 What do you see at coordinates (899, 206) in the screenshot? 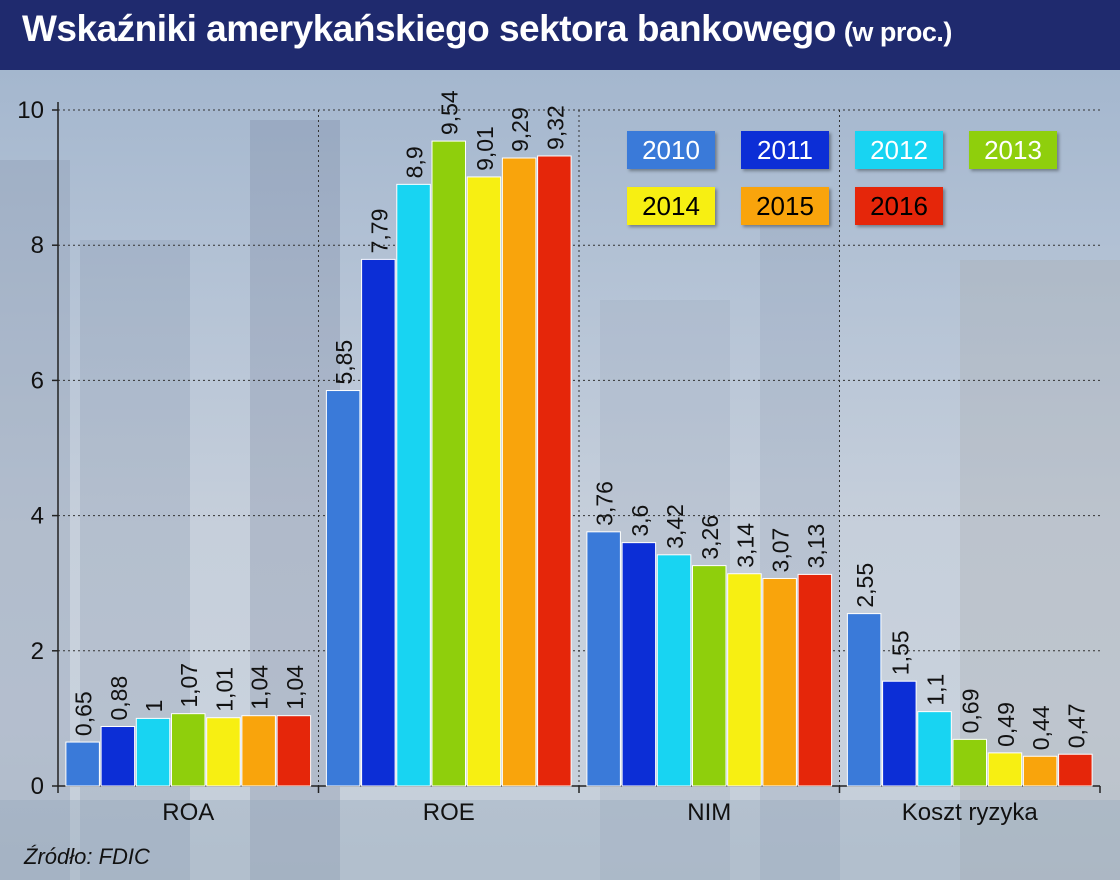
I see `legend-item-2016: 2016` at bounding box center [899, 206].